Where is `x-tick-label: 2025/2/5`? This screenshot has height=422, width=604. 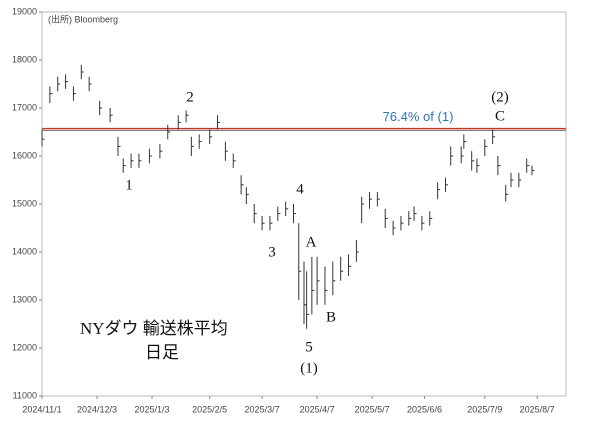 x-tick-label: 2025/2/5 is located at coordinates (209, 409).